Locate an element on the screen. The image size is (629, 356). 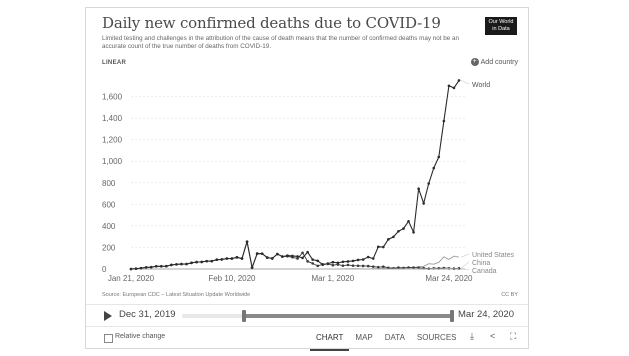
series-line-canada is located at coordinates (295, 268).